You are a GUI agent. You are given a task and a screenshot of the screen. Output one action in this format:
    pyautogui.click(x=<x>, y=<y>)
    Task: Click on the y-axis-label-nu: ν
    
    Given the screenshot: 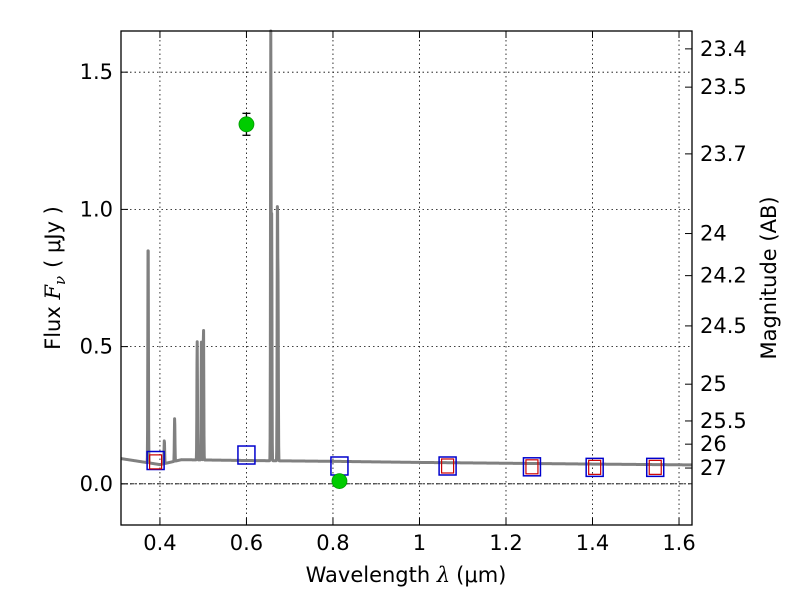 What is the action you would take?
    pyautogui.click(x=60, y=280)
    